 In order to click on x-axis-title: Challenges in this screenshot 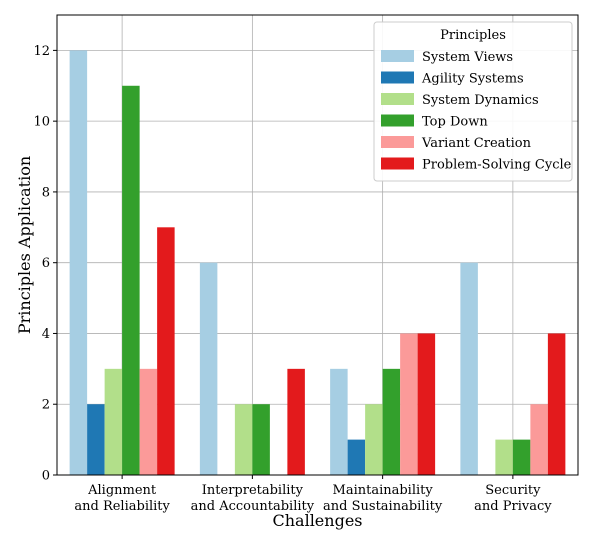, I will do `click(317, 520)`.